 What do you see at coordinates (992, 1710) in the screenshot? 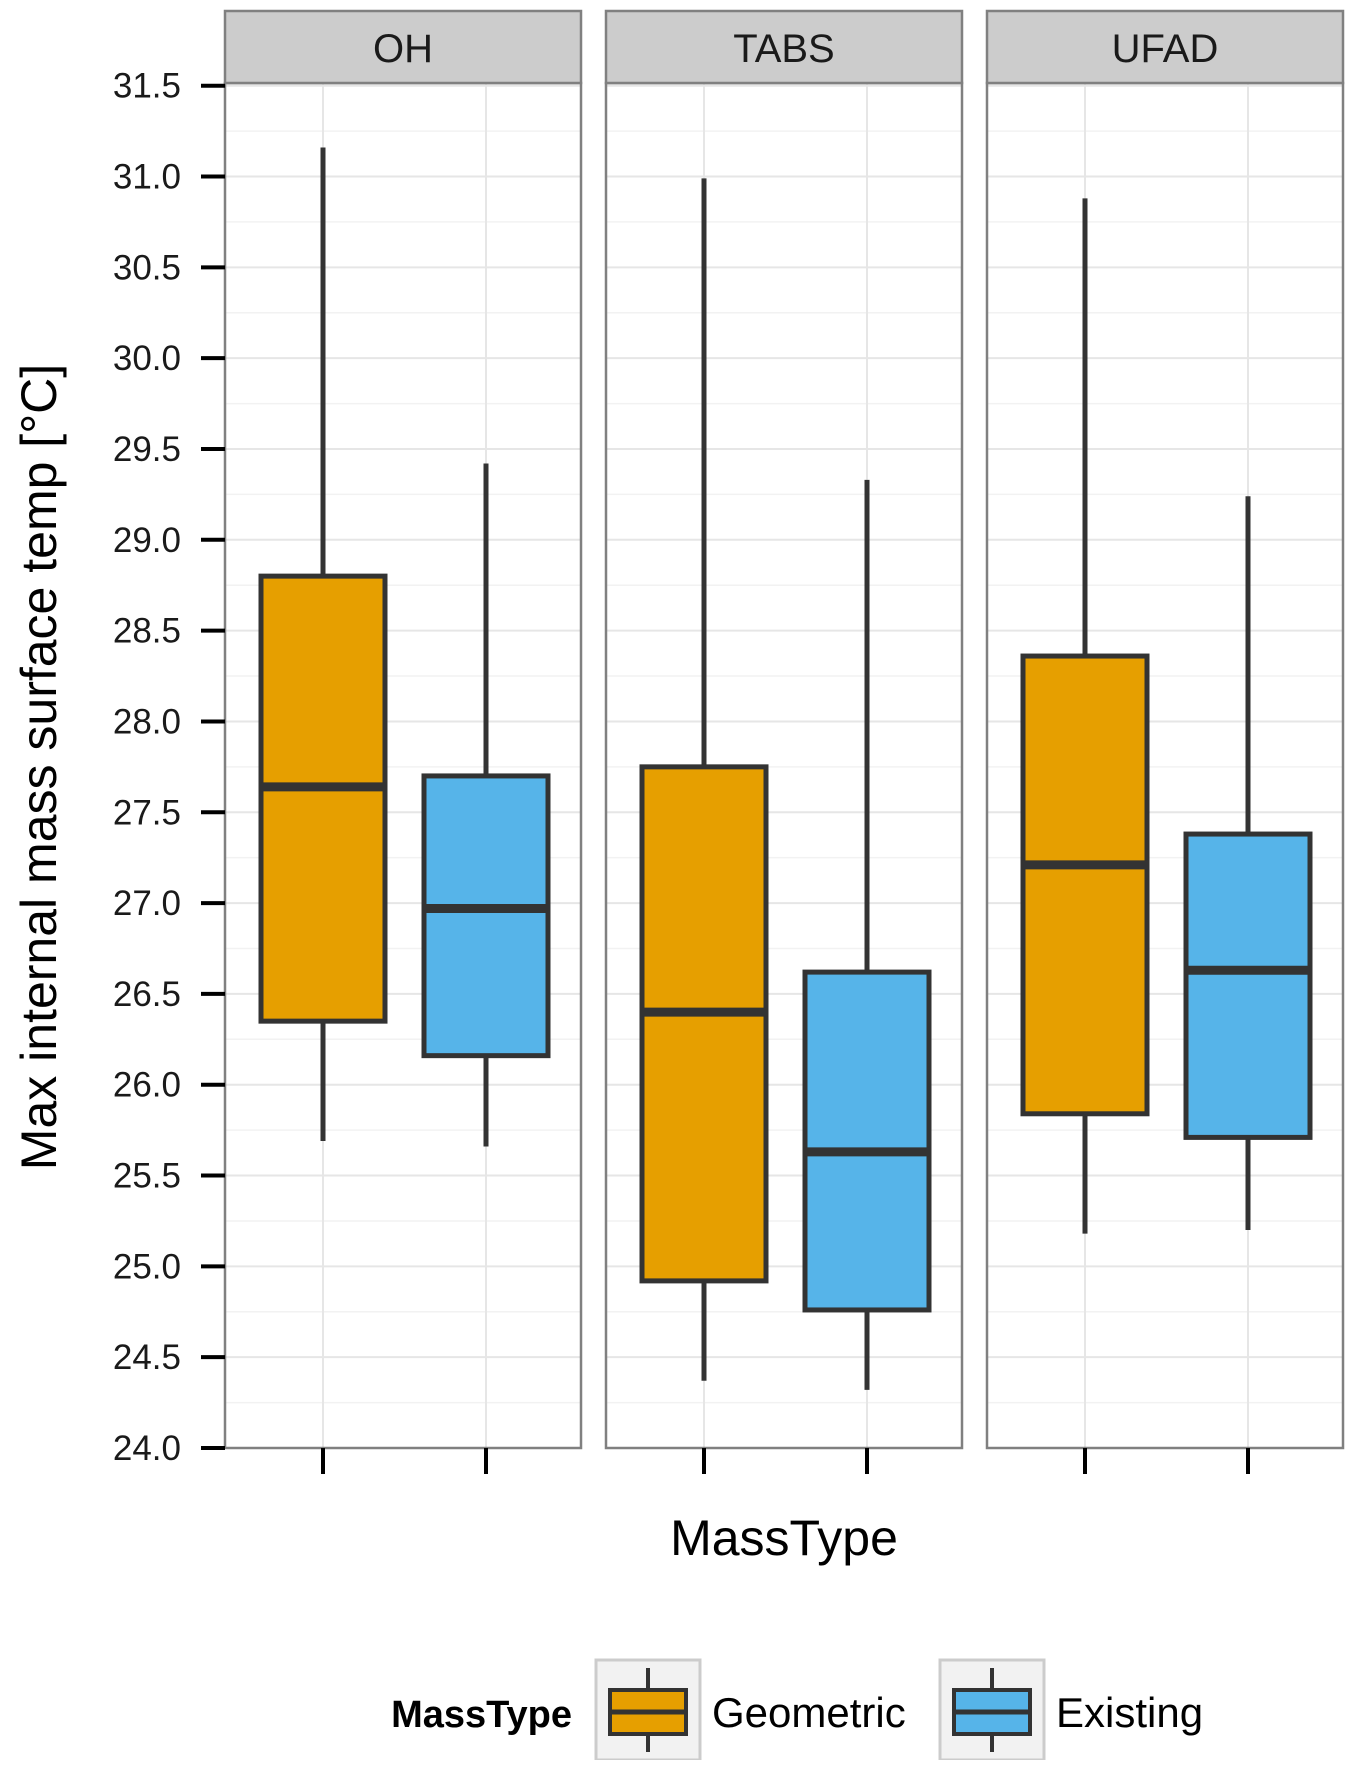
I see `legend-key-existing` at bounding box center [992, 1710].